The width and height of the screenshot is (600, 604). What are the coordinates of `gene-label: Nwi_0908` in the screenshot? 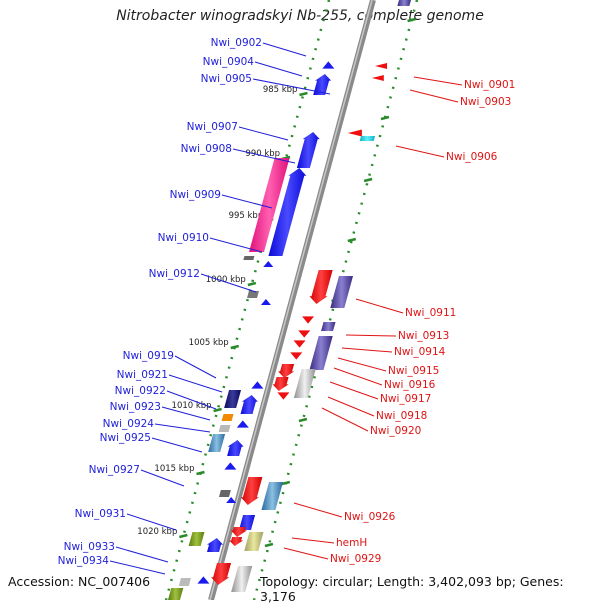 It's located at (238, 153).